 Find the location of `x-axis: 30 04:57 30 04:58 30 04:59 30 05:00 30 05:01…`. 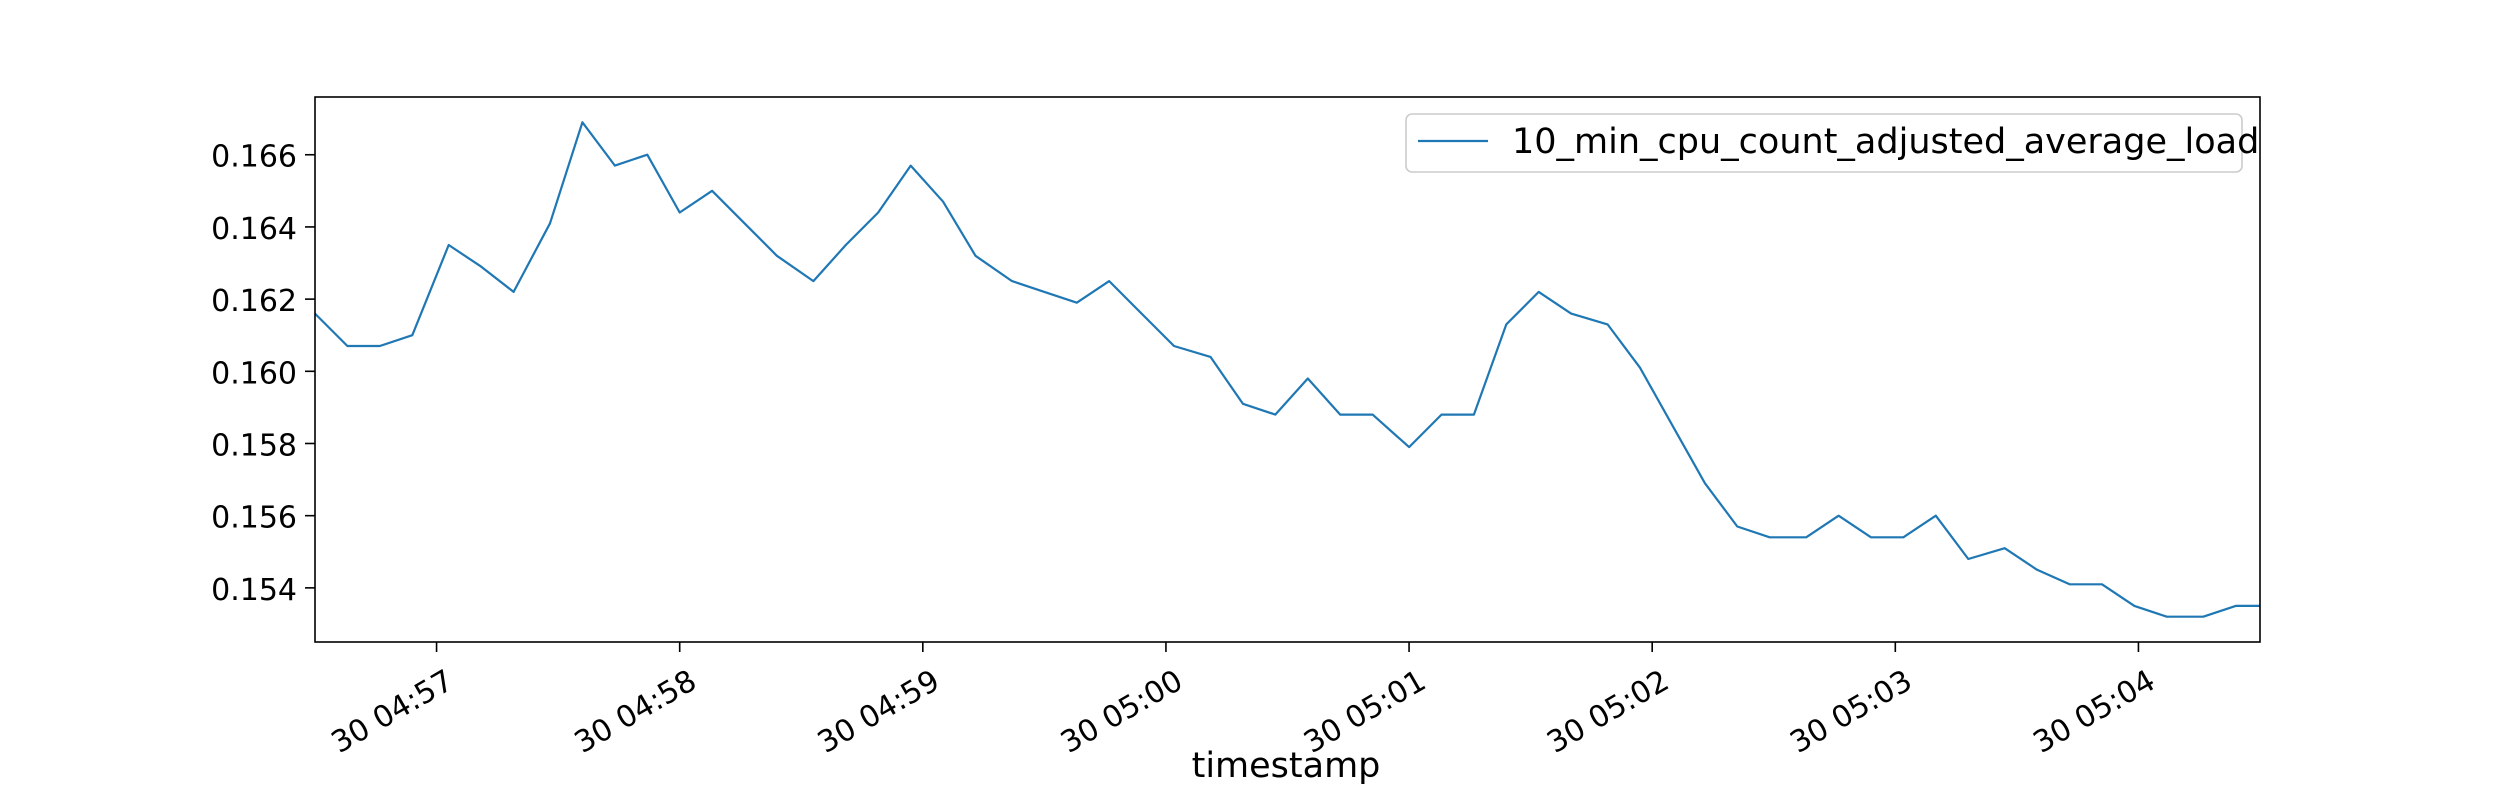

x-axis: 30 04:57 30 04:58 30 04:59 30 05:00 30 05:01… is located at coordinates (1244, 701).